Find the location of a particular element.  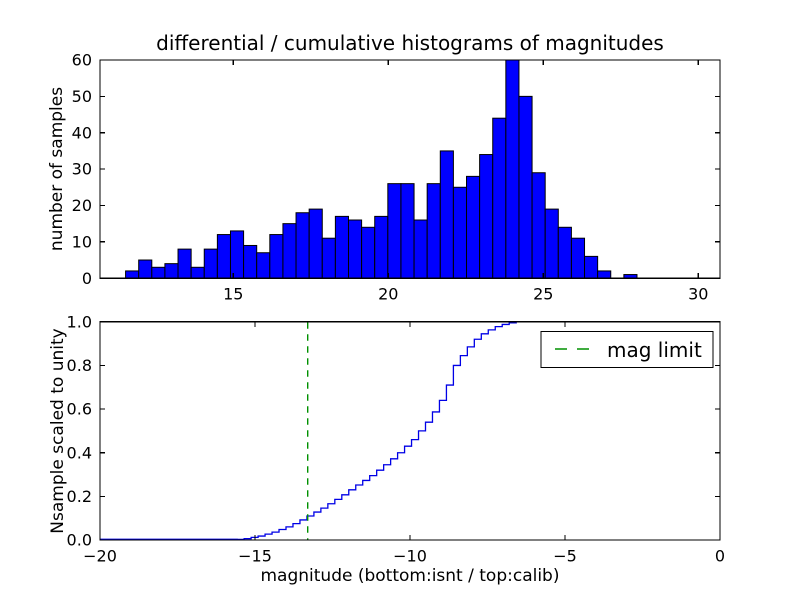

x-tick-label: 25 is located at coordinates (543, 294).